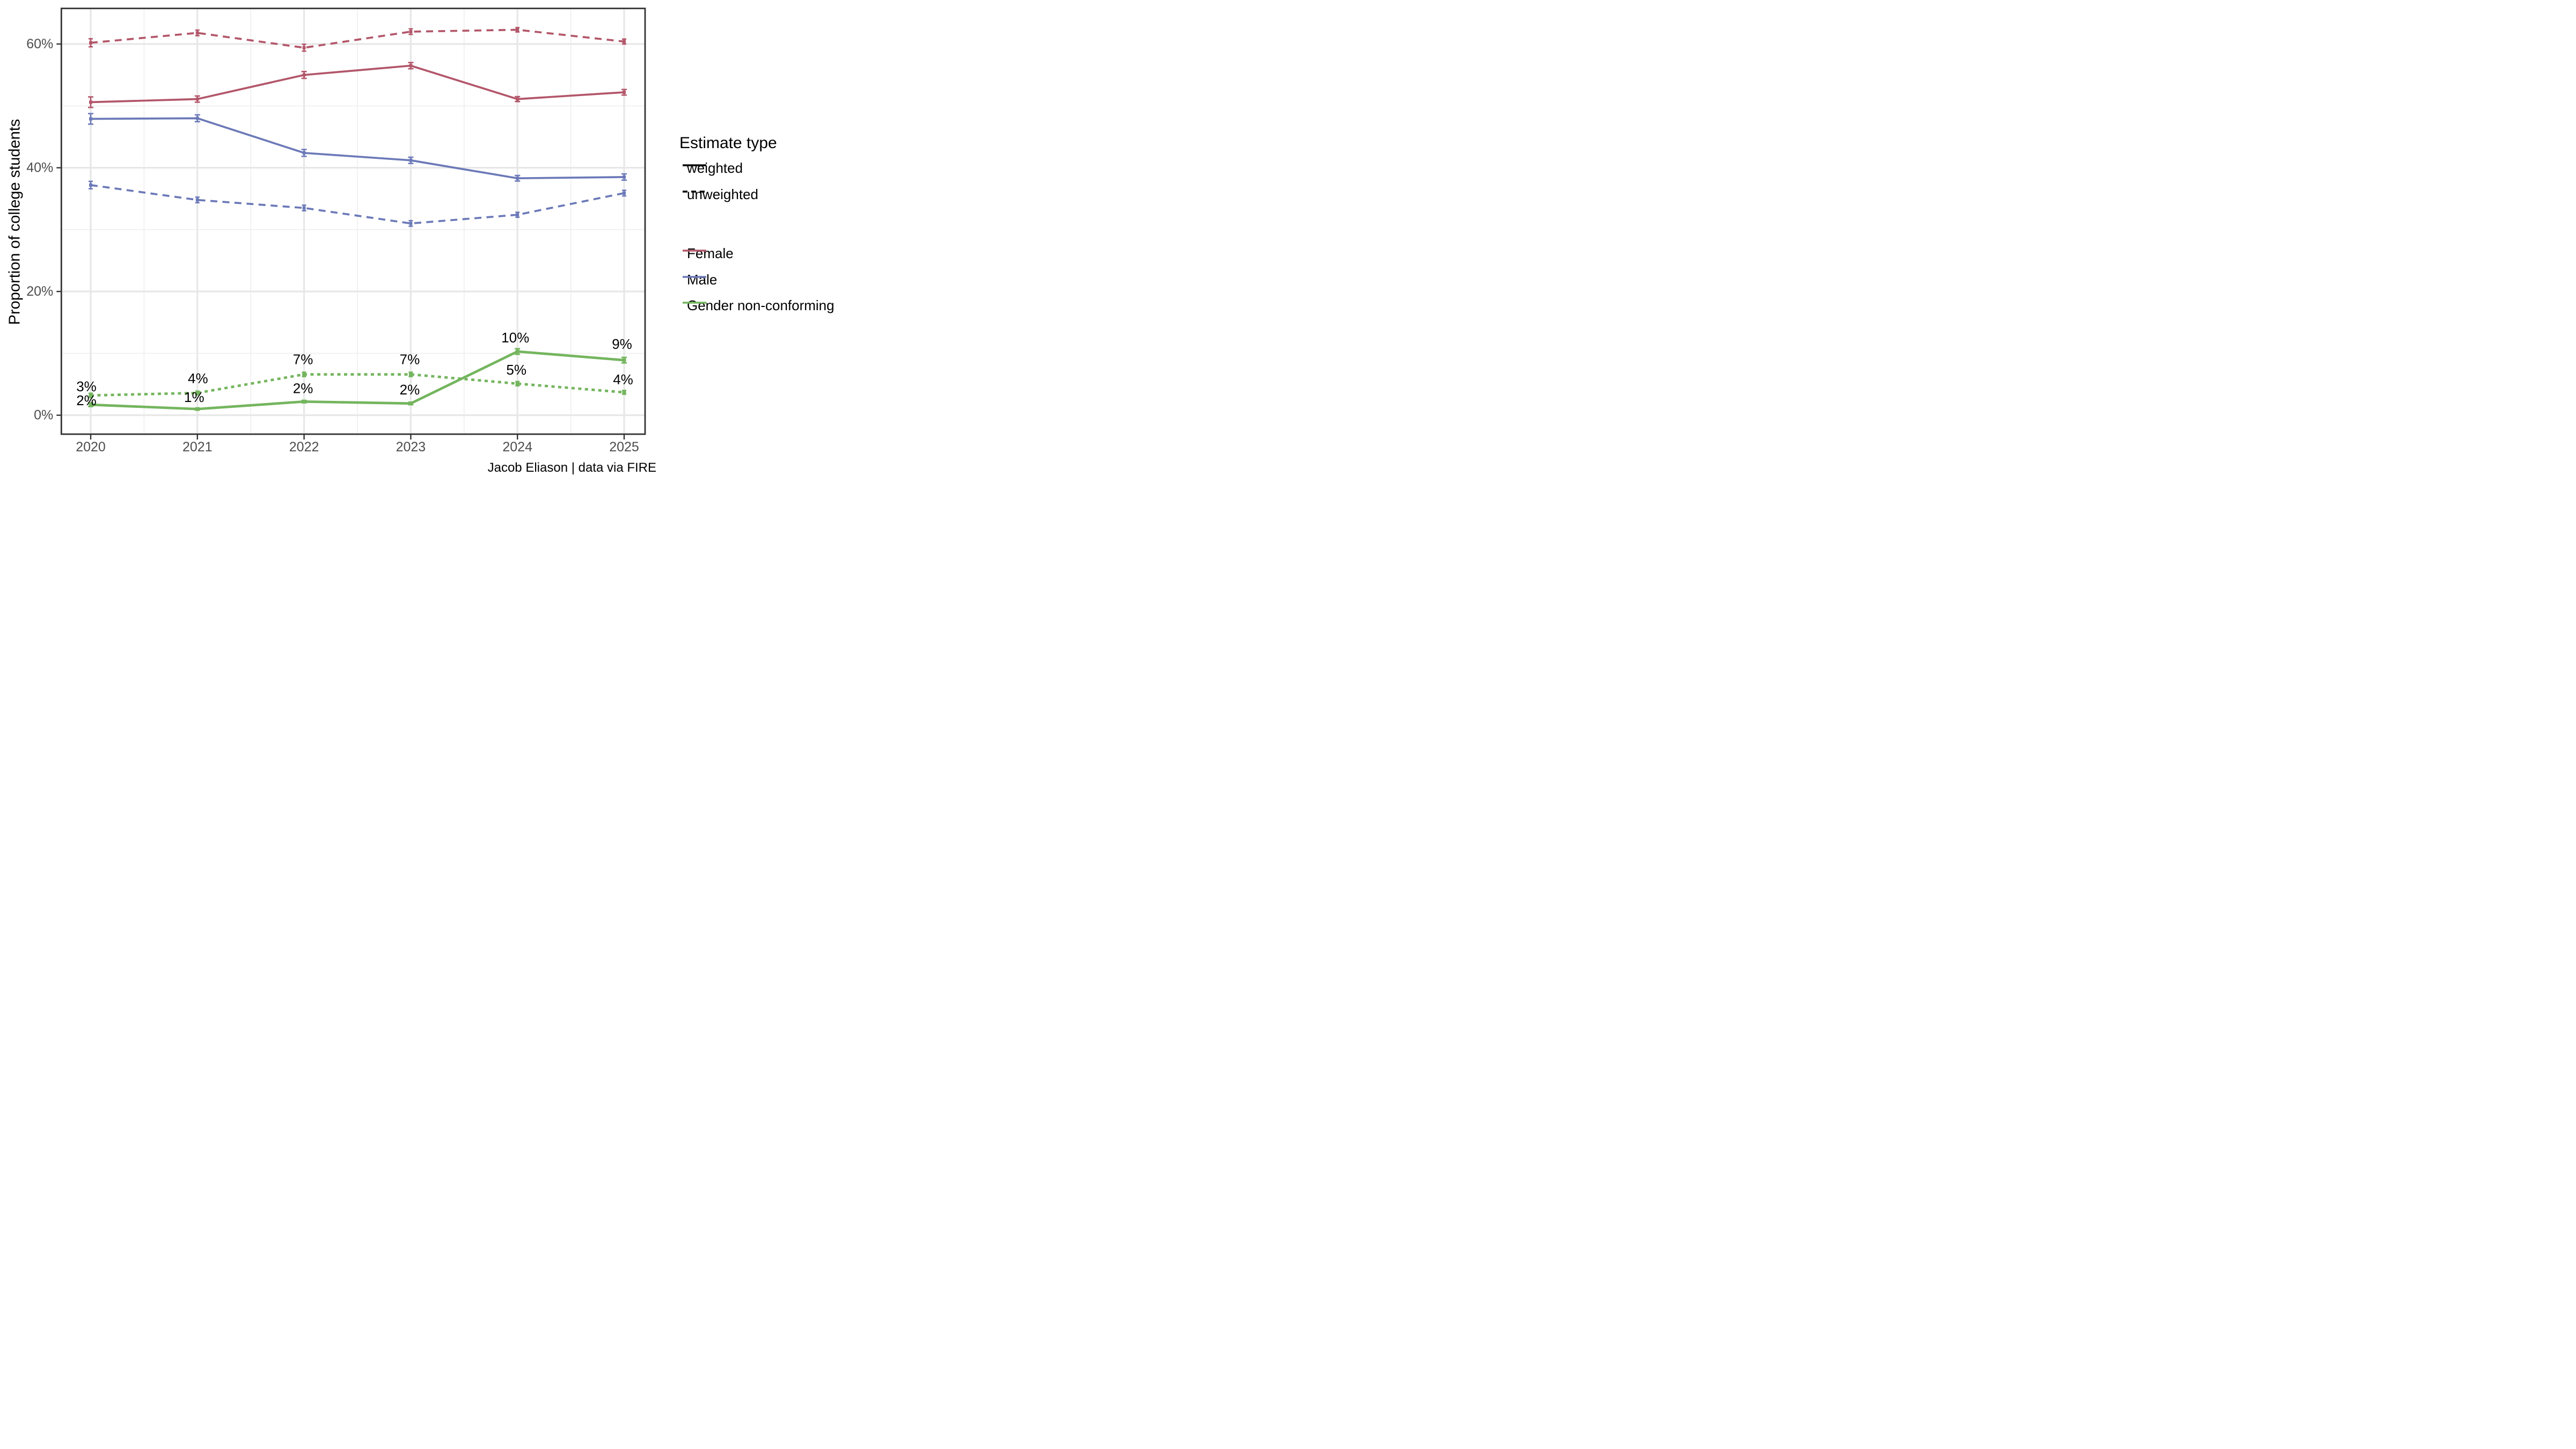 The height and width of the screenshot is (1449, 2576). I want to click on series-line-gnc-weighted, so click(357, 380).